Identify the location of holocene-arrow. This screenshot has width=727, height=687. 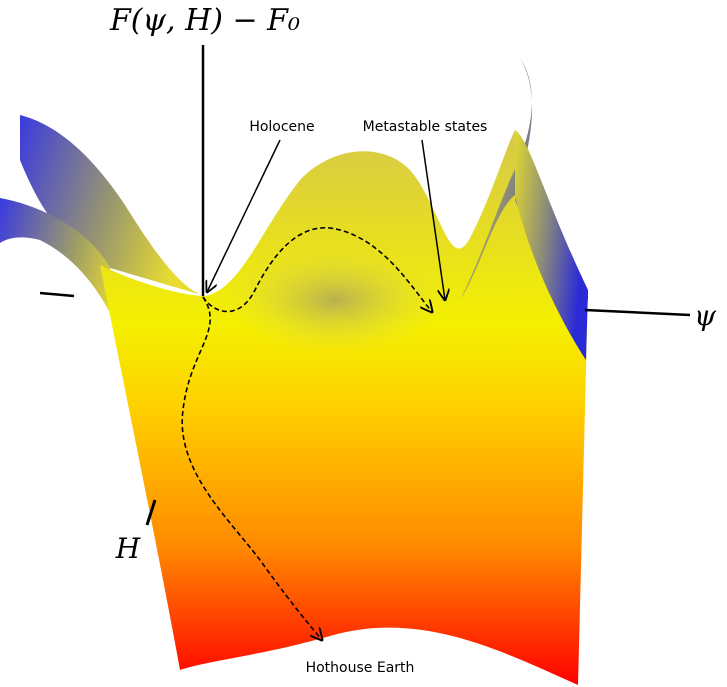
(244, 215).